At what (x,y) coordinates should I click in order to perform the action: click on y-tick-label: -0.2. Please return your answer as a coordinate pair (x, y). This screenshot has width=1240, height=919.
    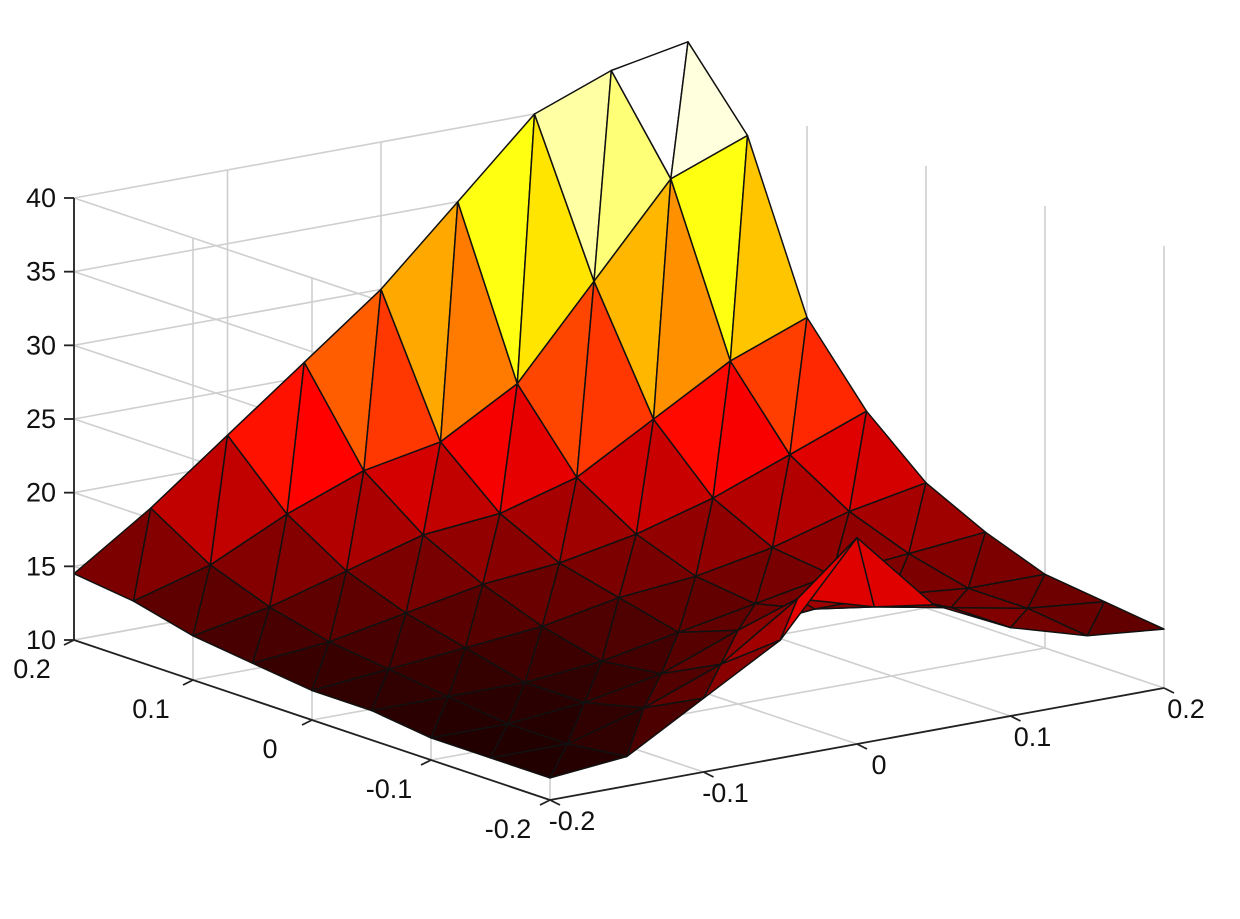
    Looking at the image, I should click on (508, 829).